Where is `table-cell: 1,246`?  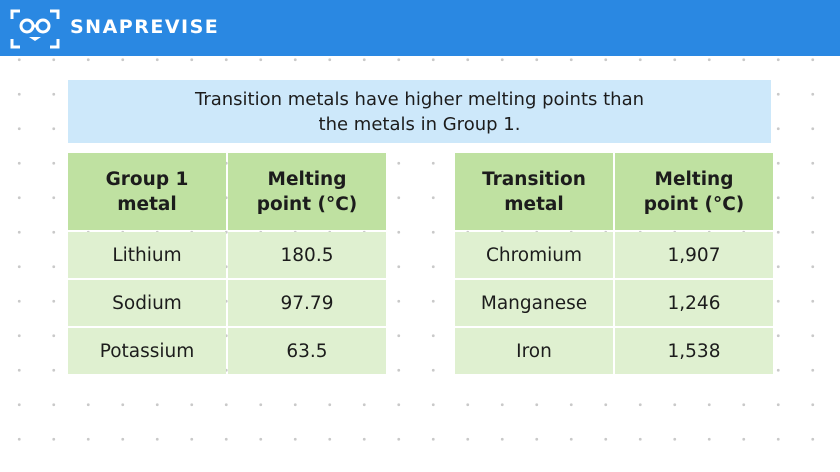 table-cell: 1,246 is located at coordinates (694, 303).